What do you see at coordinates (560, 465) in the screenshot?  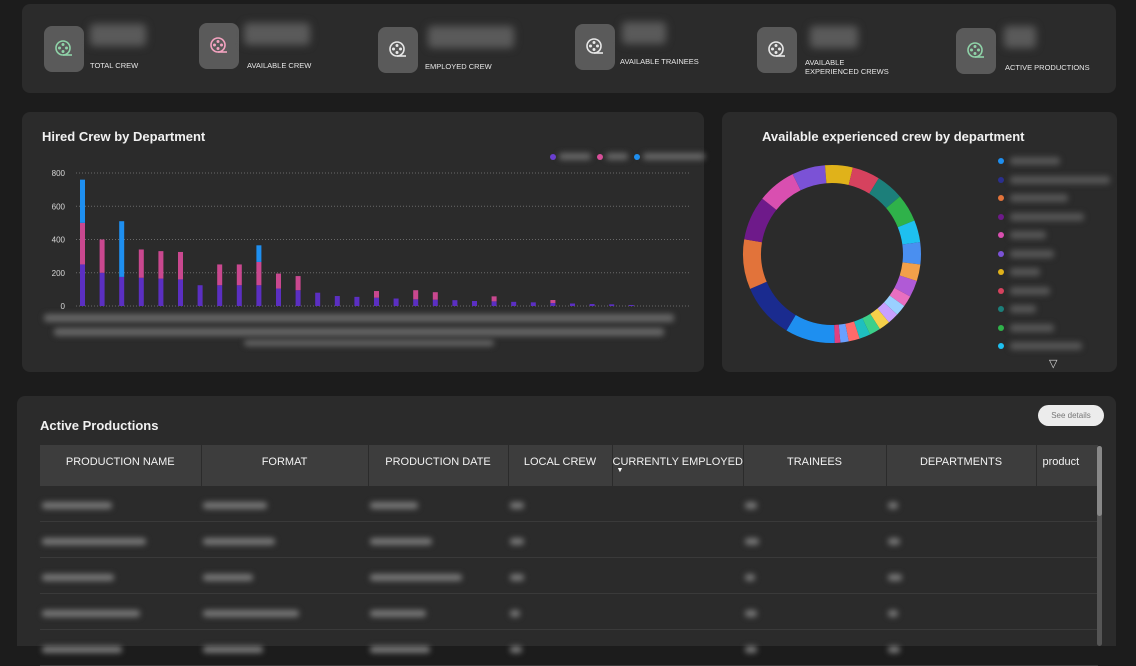 I see `column-header-local-crew: LOCAL CREW` at bounding box center [560, 465].